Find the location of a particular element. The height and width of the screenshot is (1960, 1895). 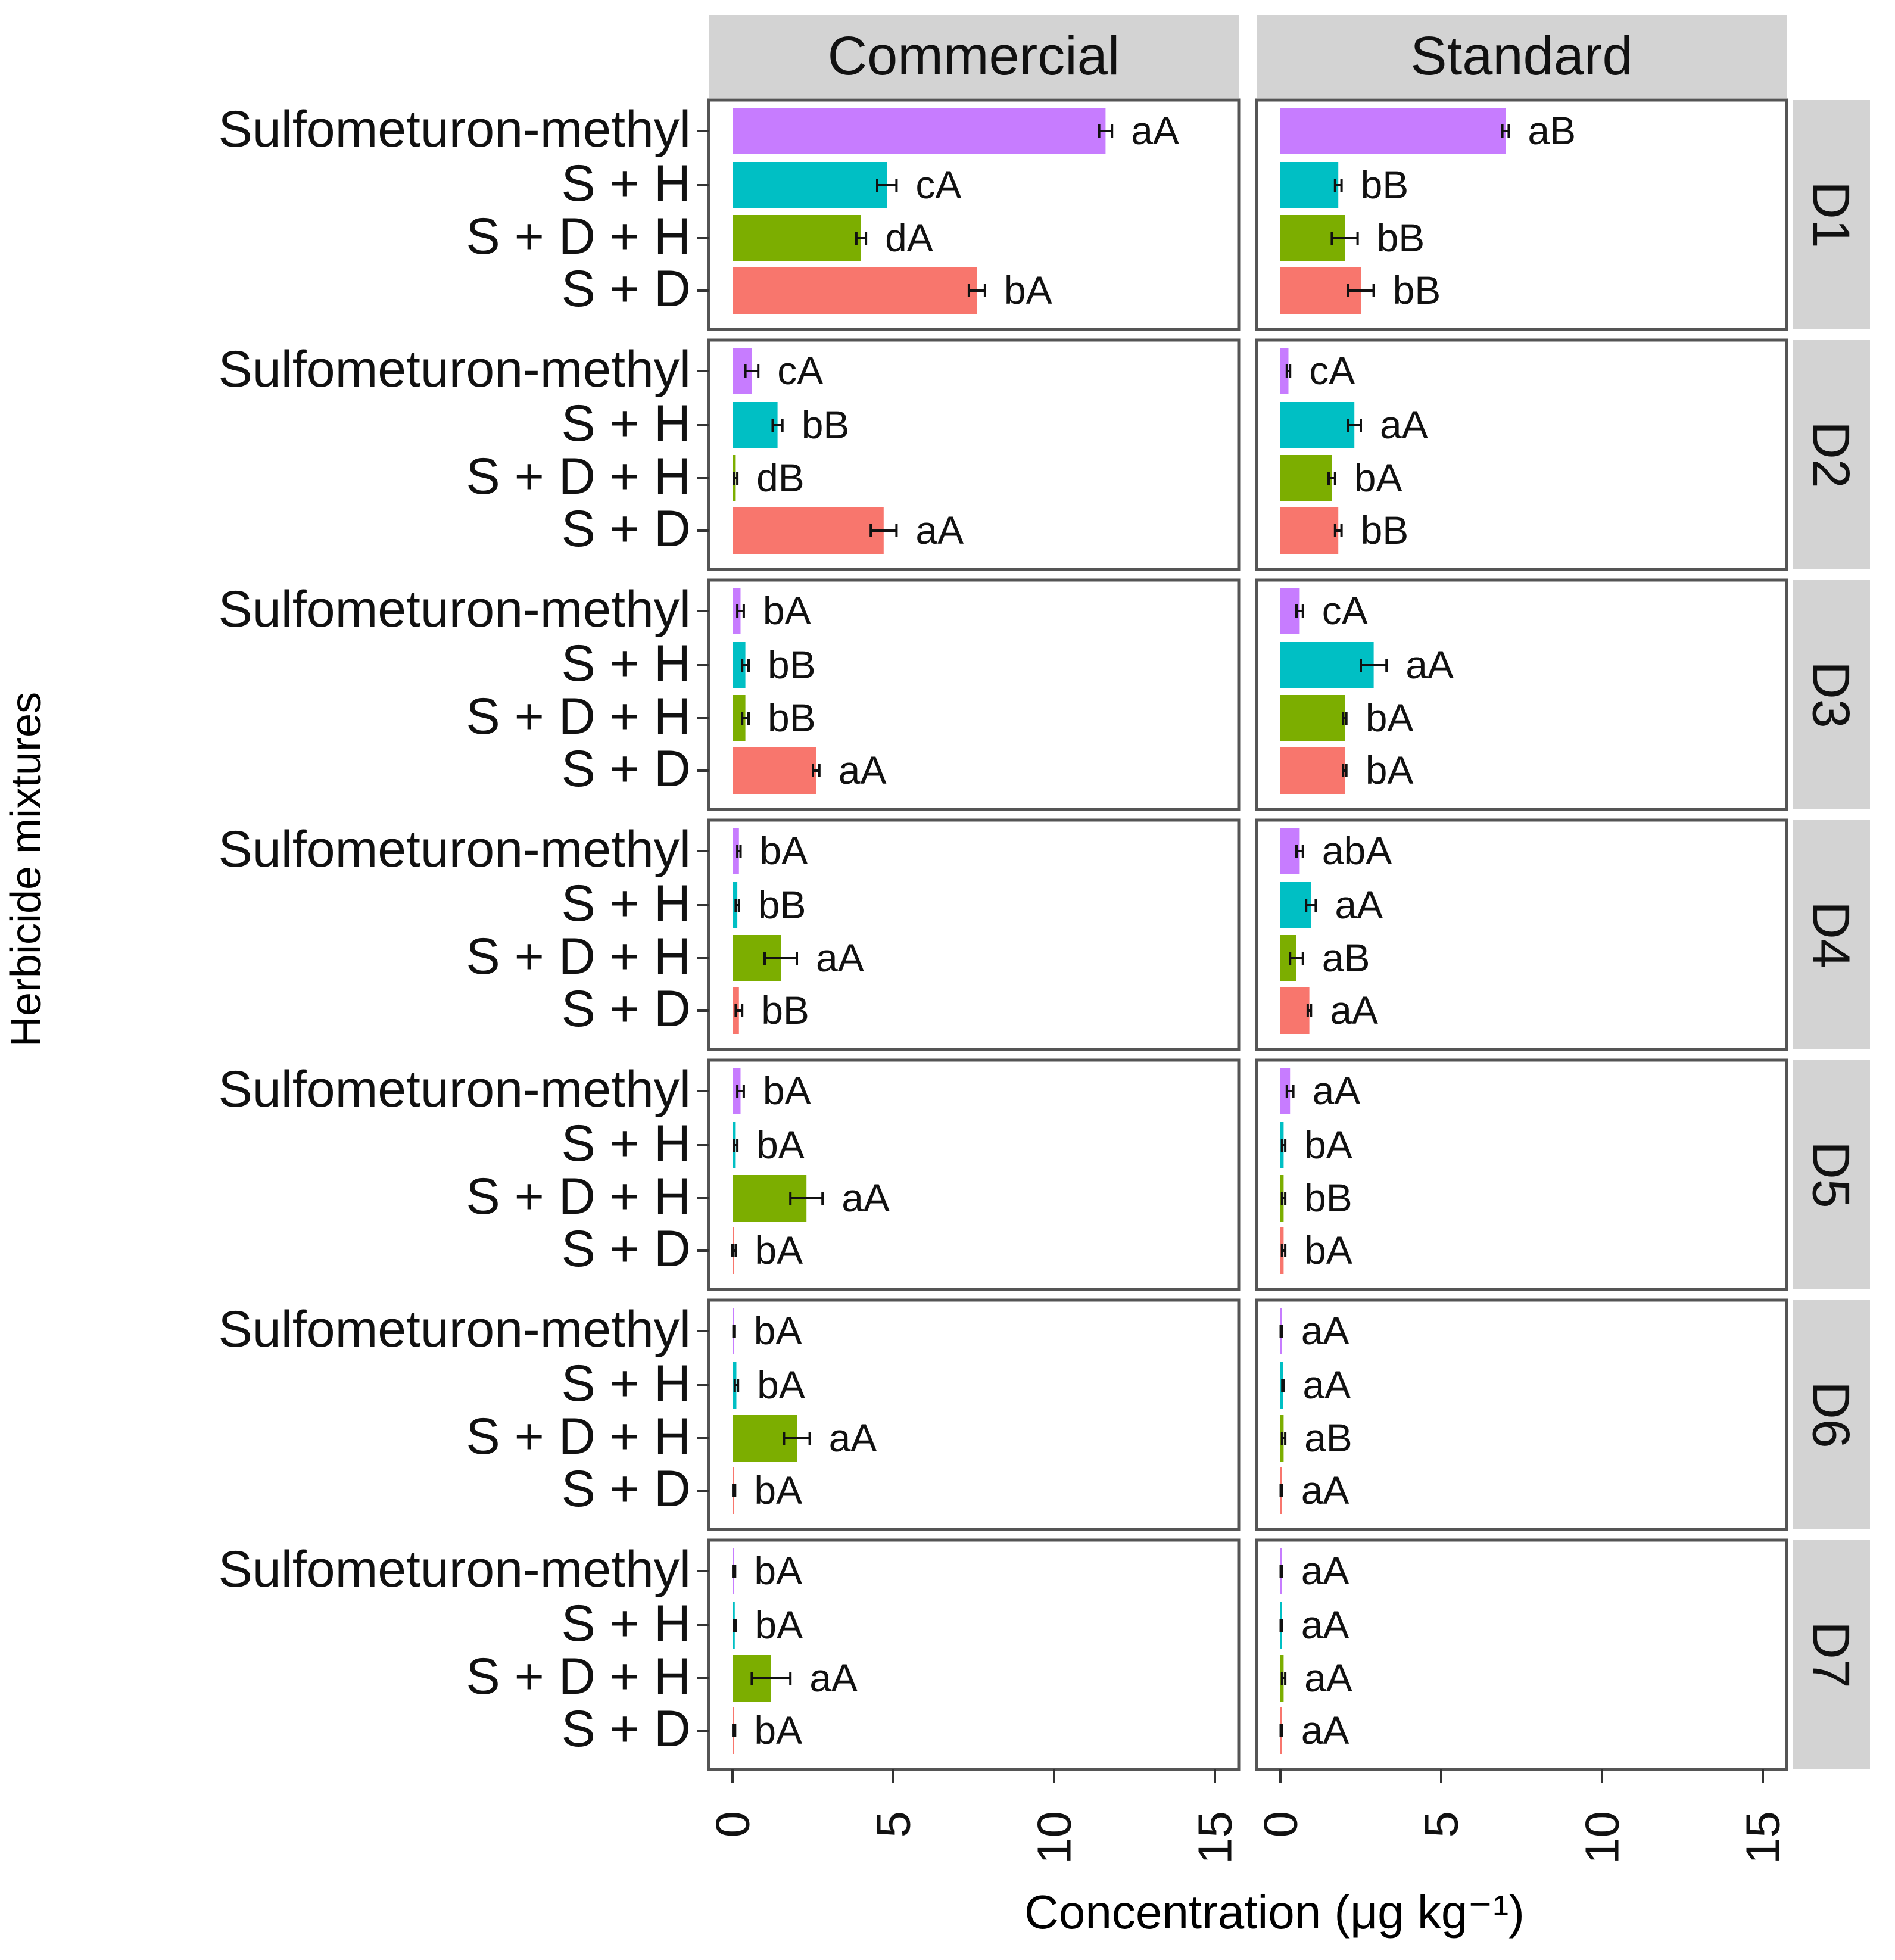

panel-commercial-d1: aA cA dA bA is located at coordinates (974, 215).